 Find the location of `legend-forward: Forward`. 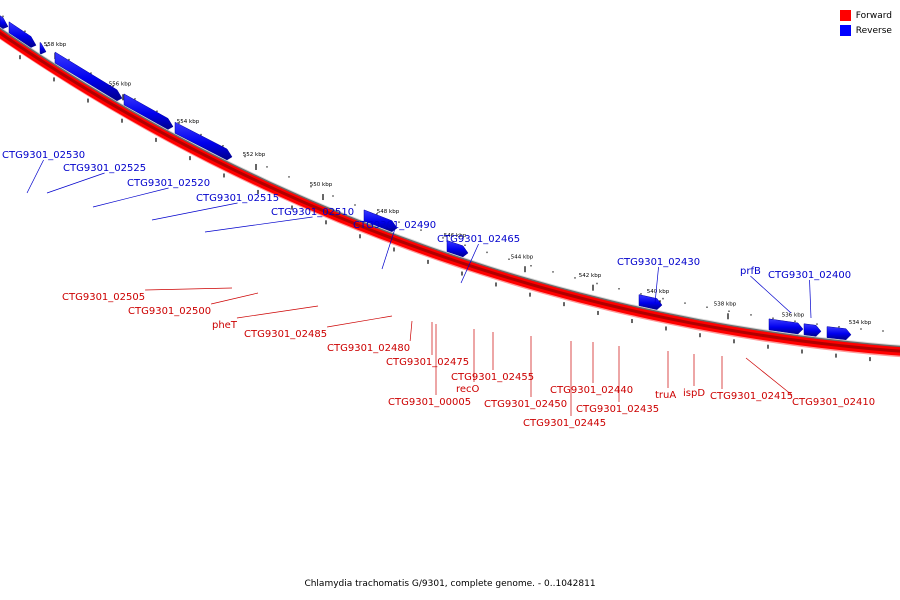

legend-forward: Forward is located at coordinates (865, 15).